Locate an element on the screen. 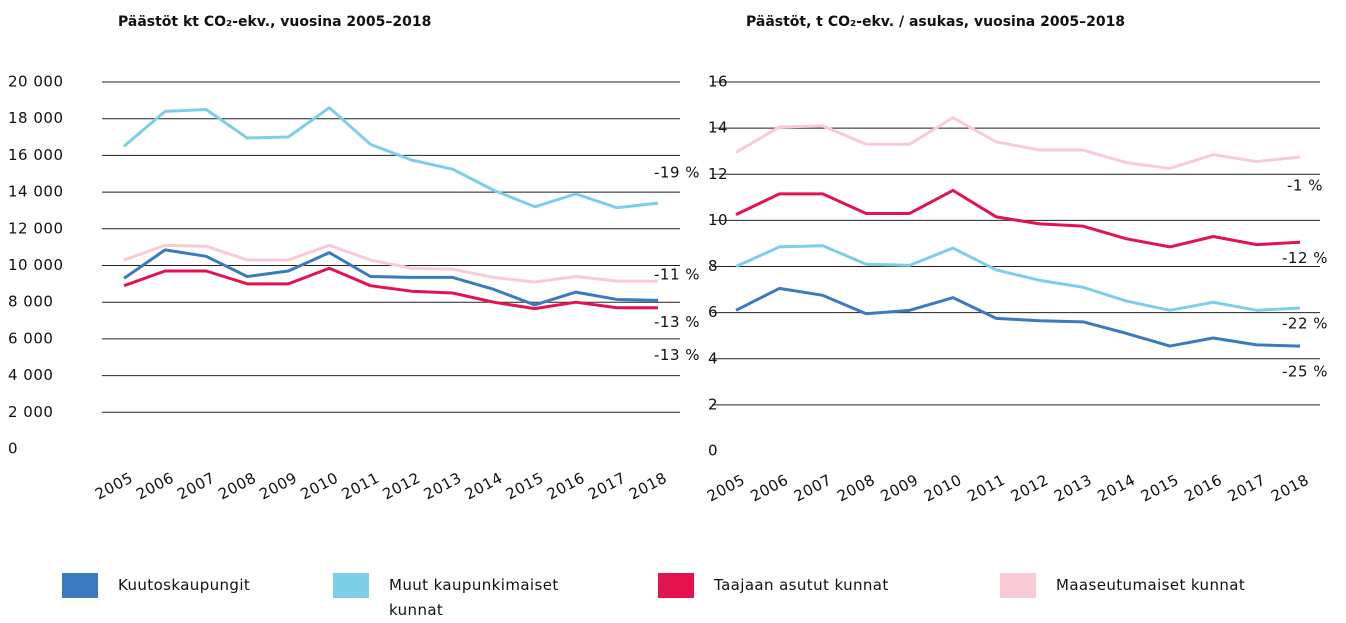 The width and height of the screenshot is (1346, 623). y-tick-label: 2 000 is located at coordinates (30, 412).